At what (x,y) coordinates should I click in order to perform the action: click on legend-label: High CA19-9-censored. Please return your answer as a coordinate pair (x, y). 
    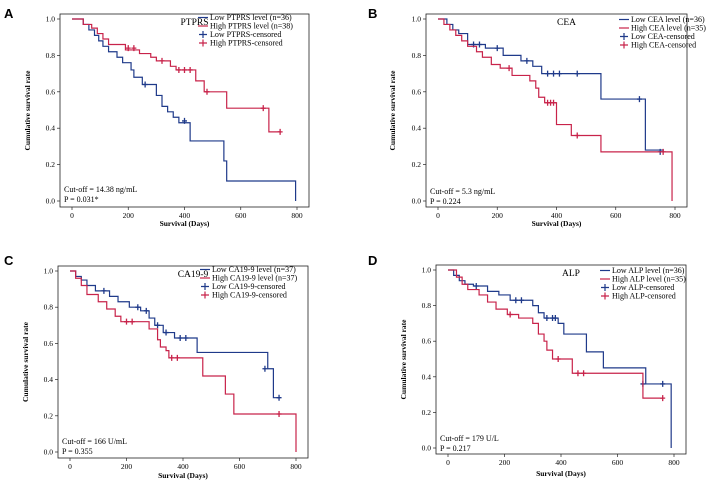
    Looking at the image, I should click on (249, 295).